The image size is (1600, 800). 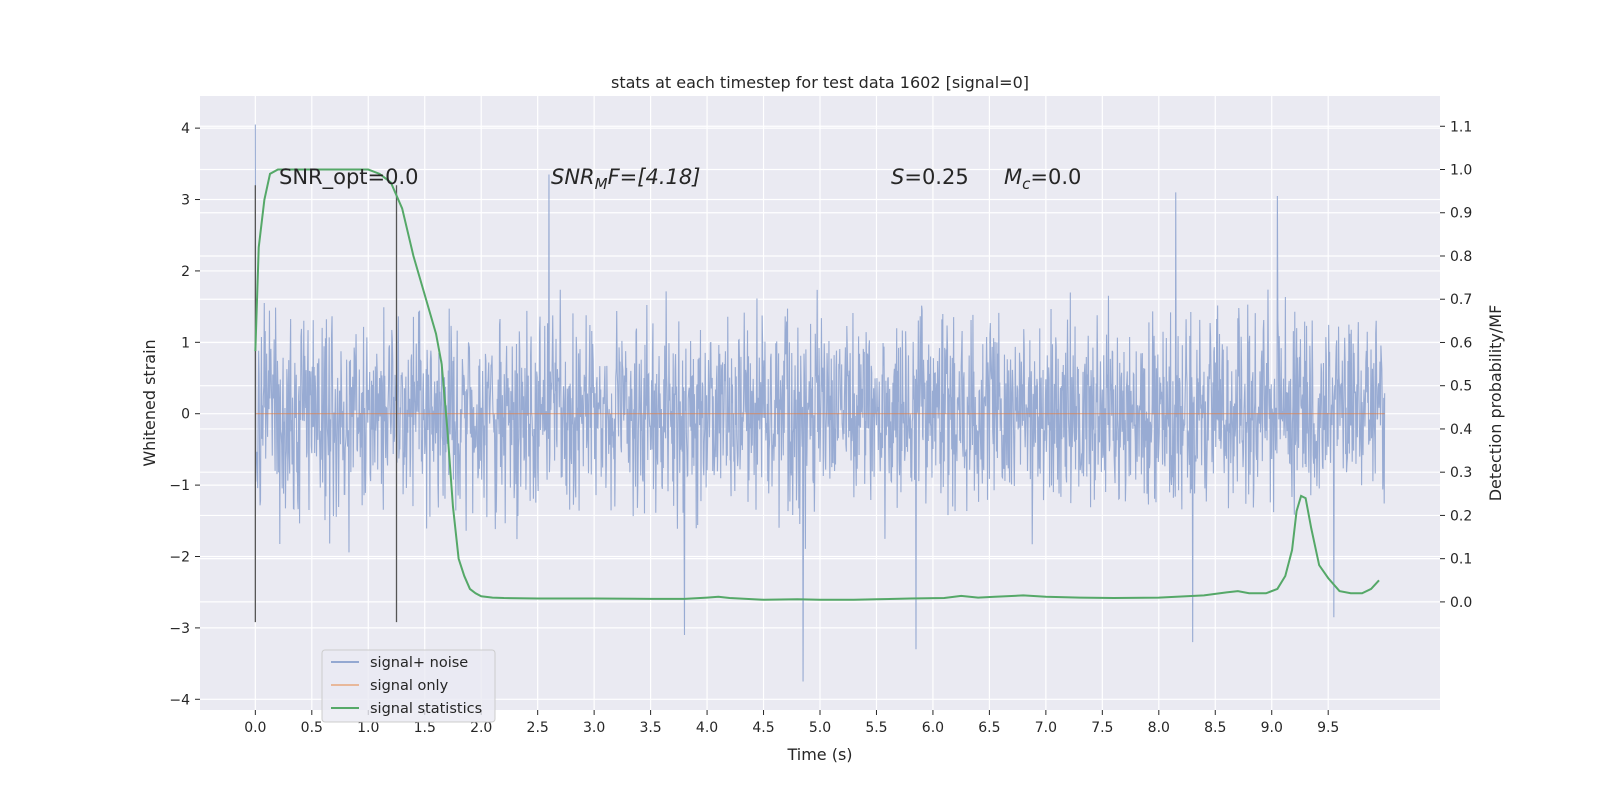 What do you see at coordinates (763, 728) in the screenshot?
I see `x-tick-label: 4.5` at bounding box center [763, 728].